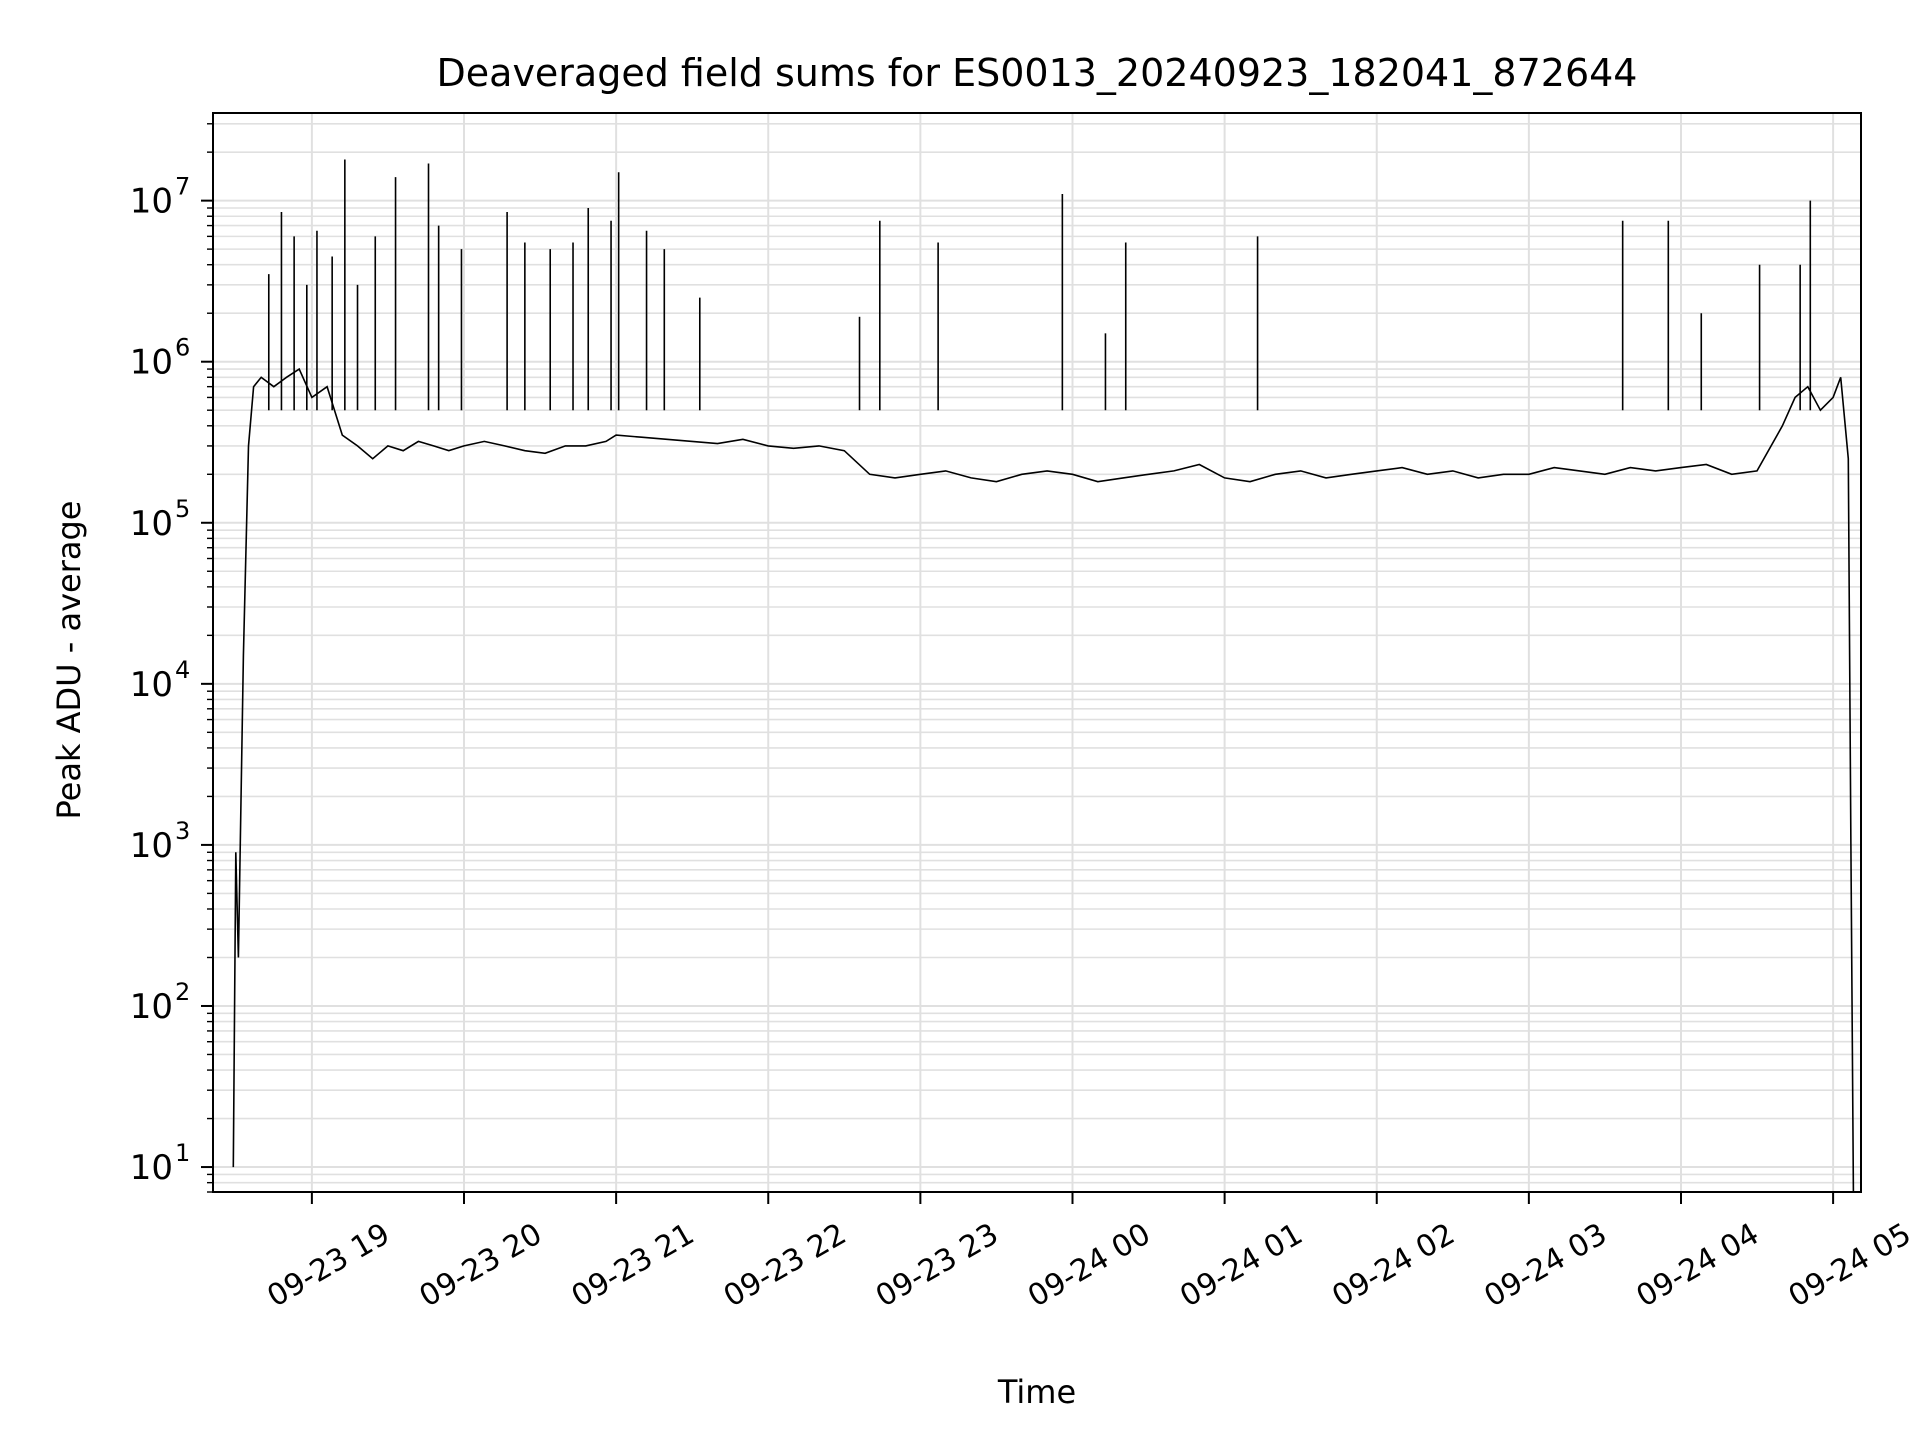 Image resolution: width=1920 pixels, height=1444 pixels. What do you see at coordinates (182, 670) in the screenshot?
I see `y-tick-exponent: 4` at bounding box center [182, 670].